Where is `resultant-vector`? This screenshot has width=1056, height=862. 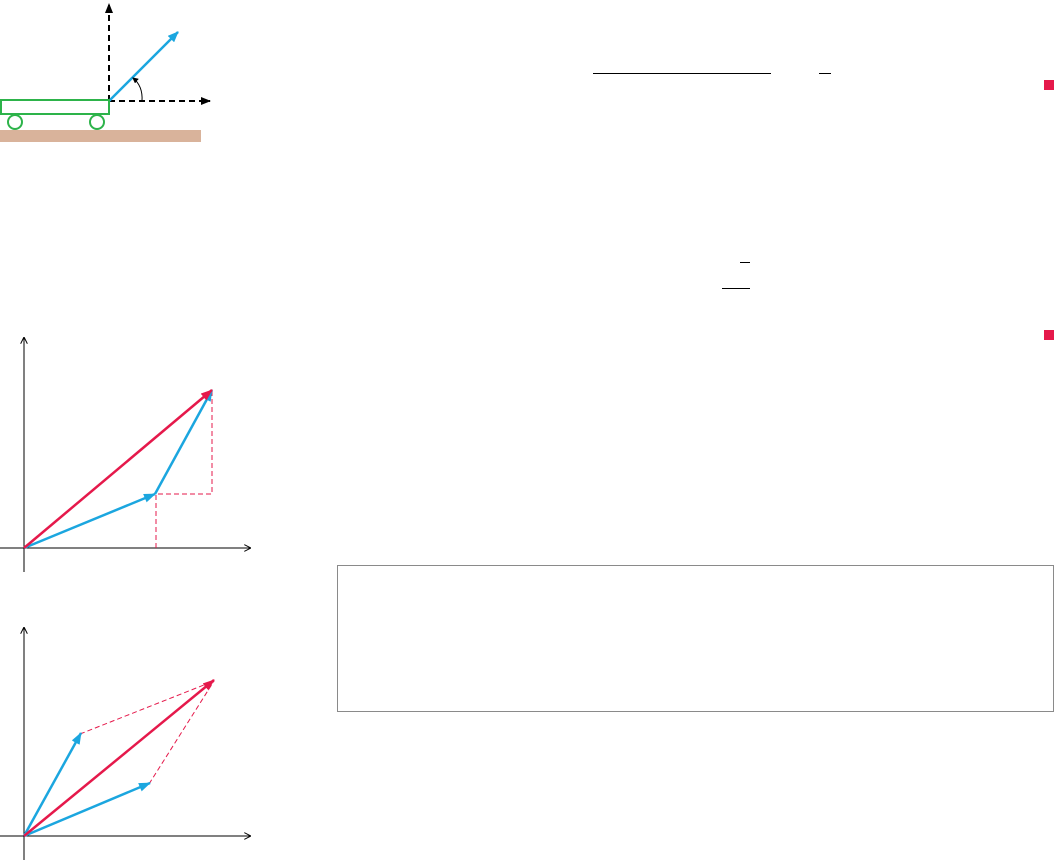 resultant-vector is located at coordinates (118, 469).